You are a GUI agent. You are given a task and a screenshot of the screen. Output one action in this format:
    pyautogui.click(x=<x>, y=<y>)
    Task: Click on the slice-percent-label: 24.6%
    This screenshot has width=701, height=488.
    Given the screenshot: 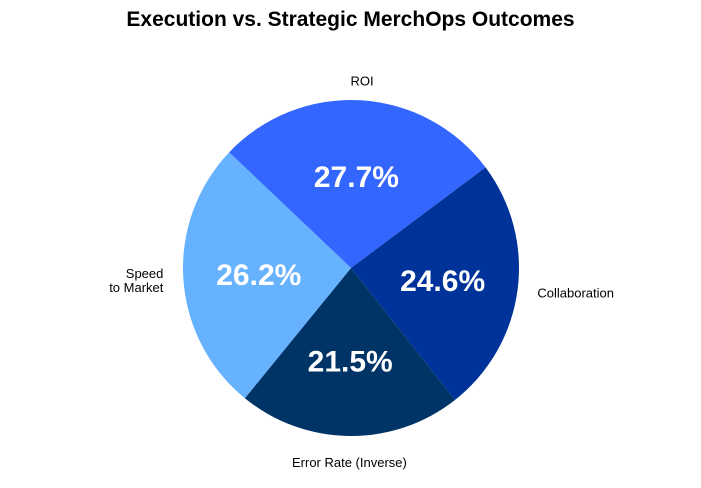 What is the action you would take?
    pyautogui.click(x=442, y=281)
    